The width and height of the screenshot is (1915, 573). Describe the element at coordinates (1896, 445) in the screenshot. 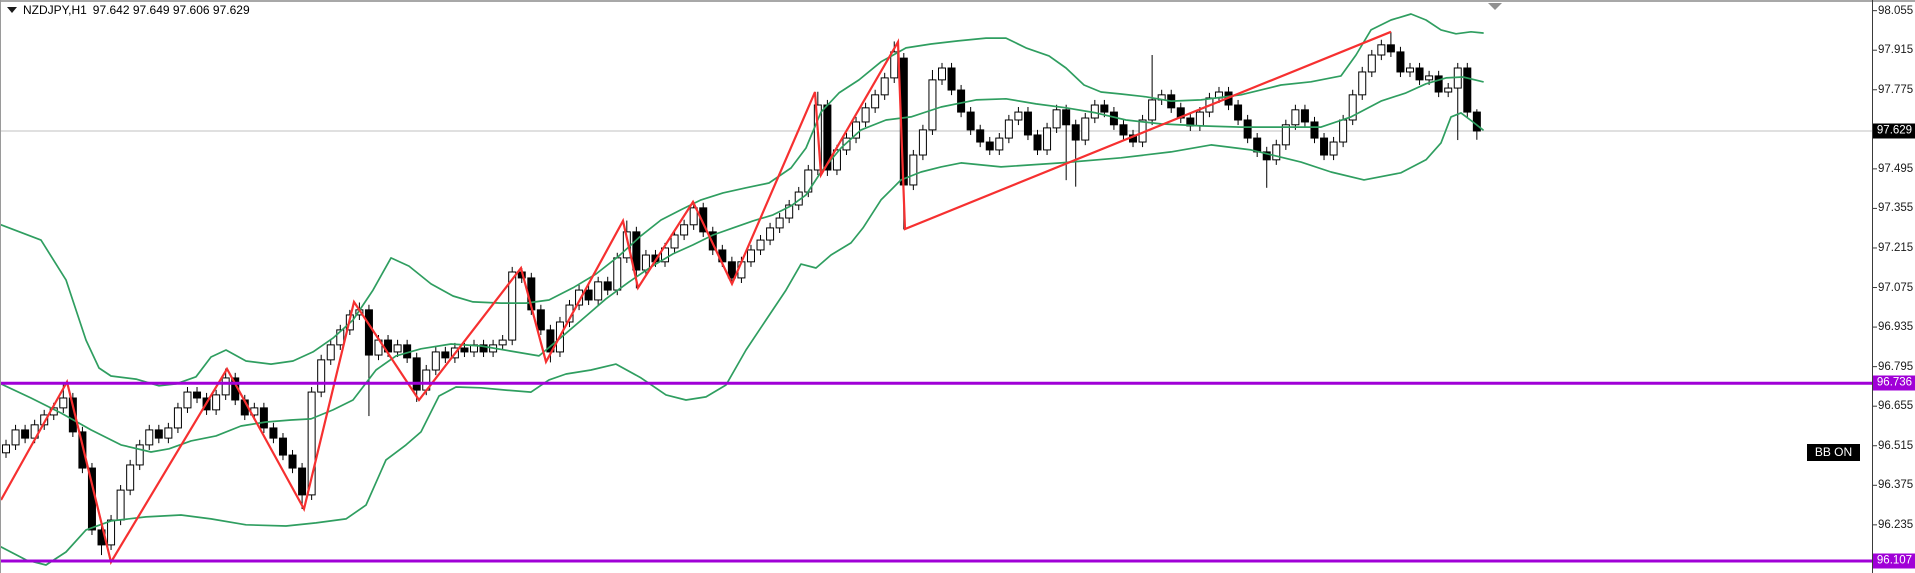

I see `axis-tick-label: 96.515` at that location.